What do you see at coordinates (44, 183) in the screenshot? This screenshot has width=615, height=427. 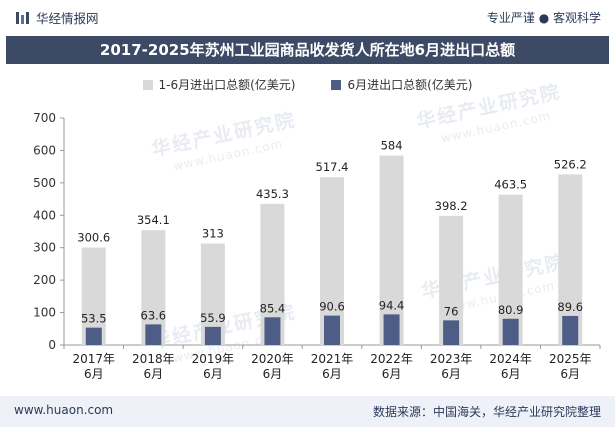 I see `y-tick-label: 500` at bounding box center [44, 183].